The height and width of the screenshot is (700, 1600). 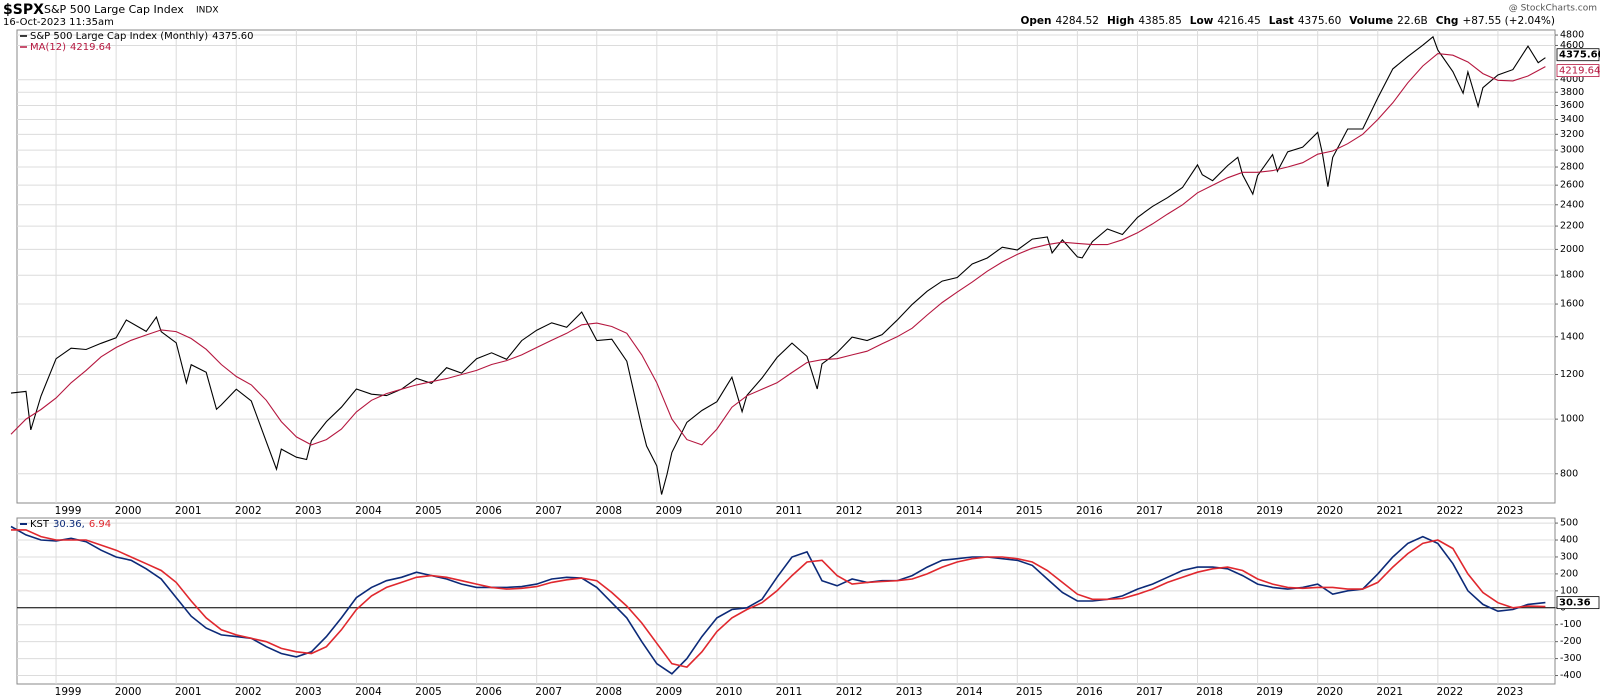 I want to click on quote-label: Last, so click(x=1281, y=21).